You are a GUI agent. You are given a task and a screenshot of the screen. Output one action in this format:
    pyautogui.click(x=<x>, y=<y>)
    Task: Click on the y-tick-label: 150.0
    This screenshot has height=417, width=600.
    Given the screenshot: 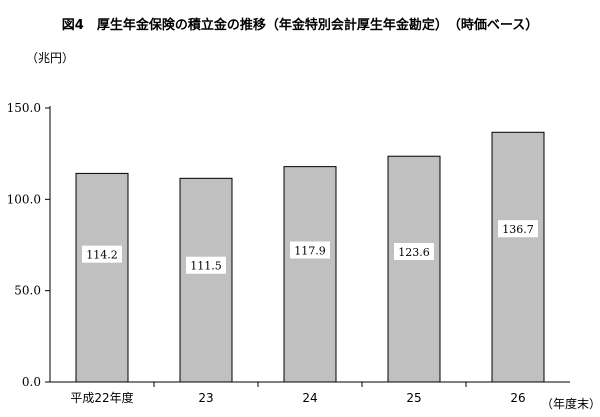 What is the action you would take?
    pyautogui.click(x=24, y=108)
    